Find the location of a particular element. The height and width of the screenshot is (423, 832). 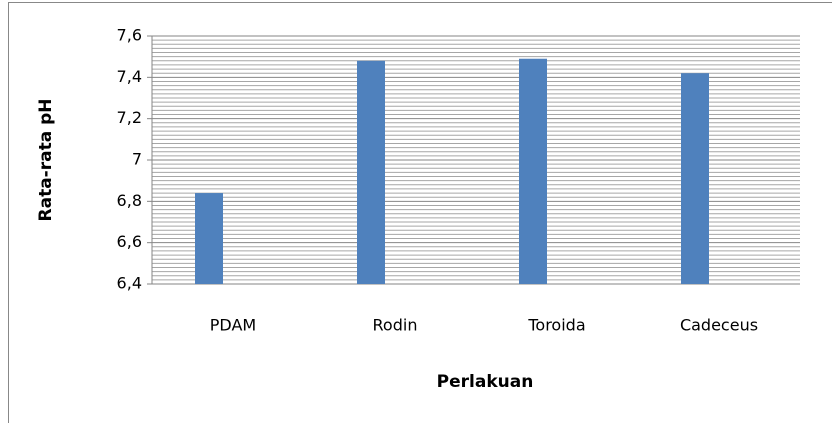

x-tick-label: Toroida is located at coordinates (556, 325).